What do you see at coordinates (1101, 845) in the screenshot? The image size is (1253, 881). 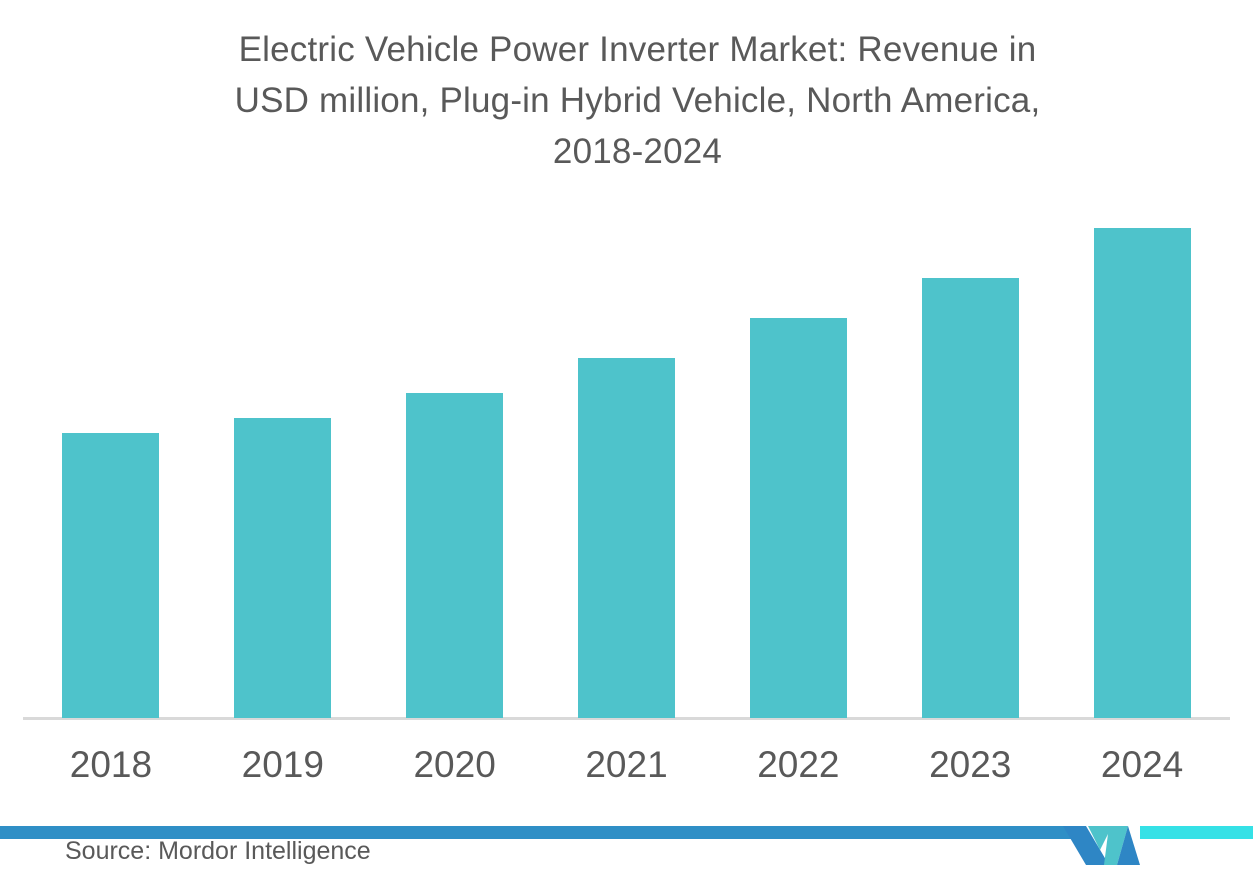 I see `mordor-intelligence-logo-icon` at bounding box center [1101, 845].